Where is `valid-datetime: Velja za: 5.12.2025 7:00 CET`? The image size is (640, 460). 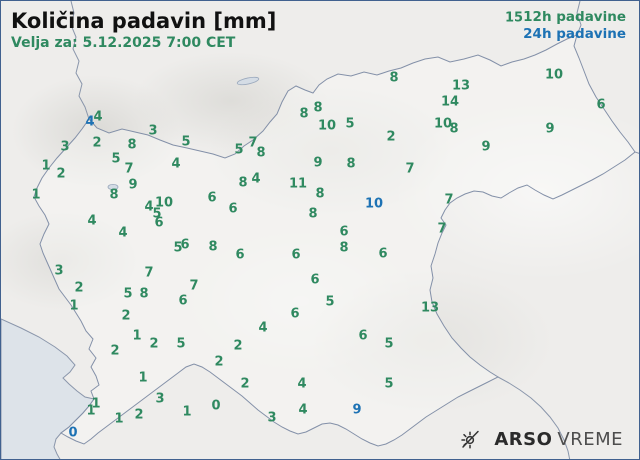
valid-datetime: Velja za: 5.12.2025 7:00 CET is located at coordinates (123, 43).